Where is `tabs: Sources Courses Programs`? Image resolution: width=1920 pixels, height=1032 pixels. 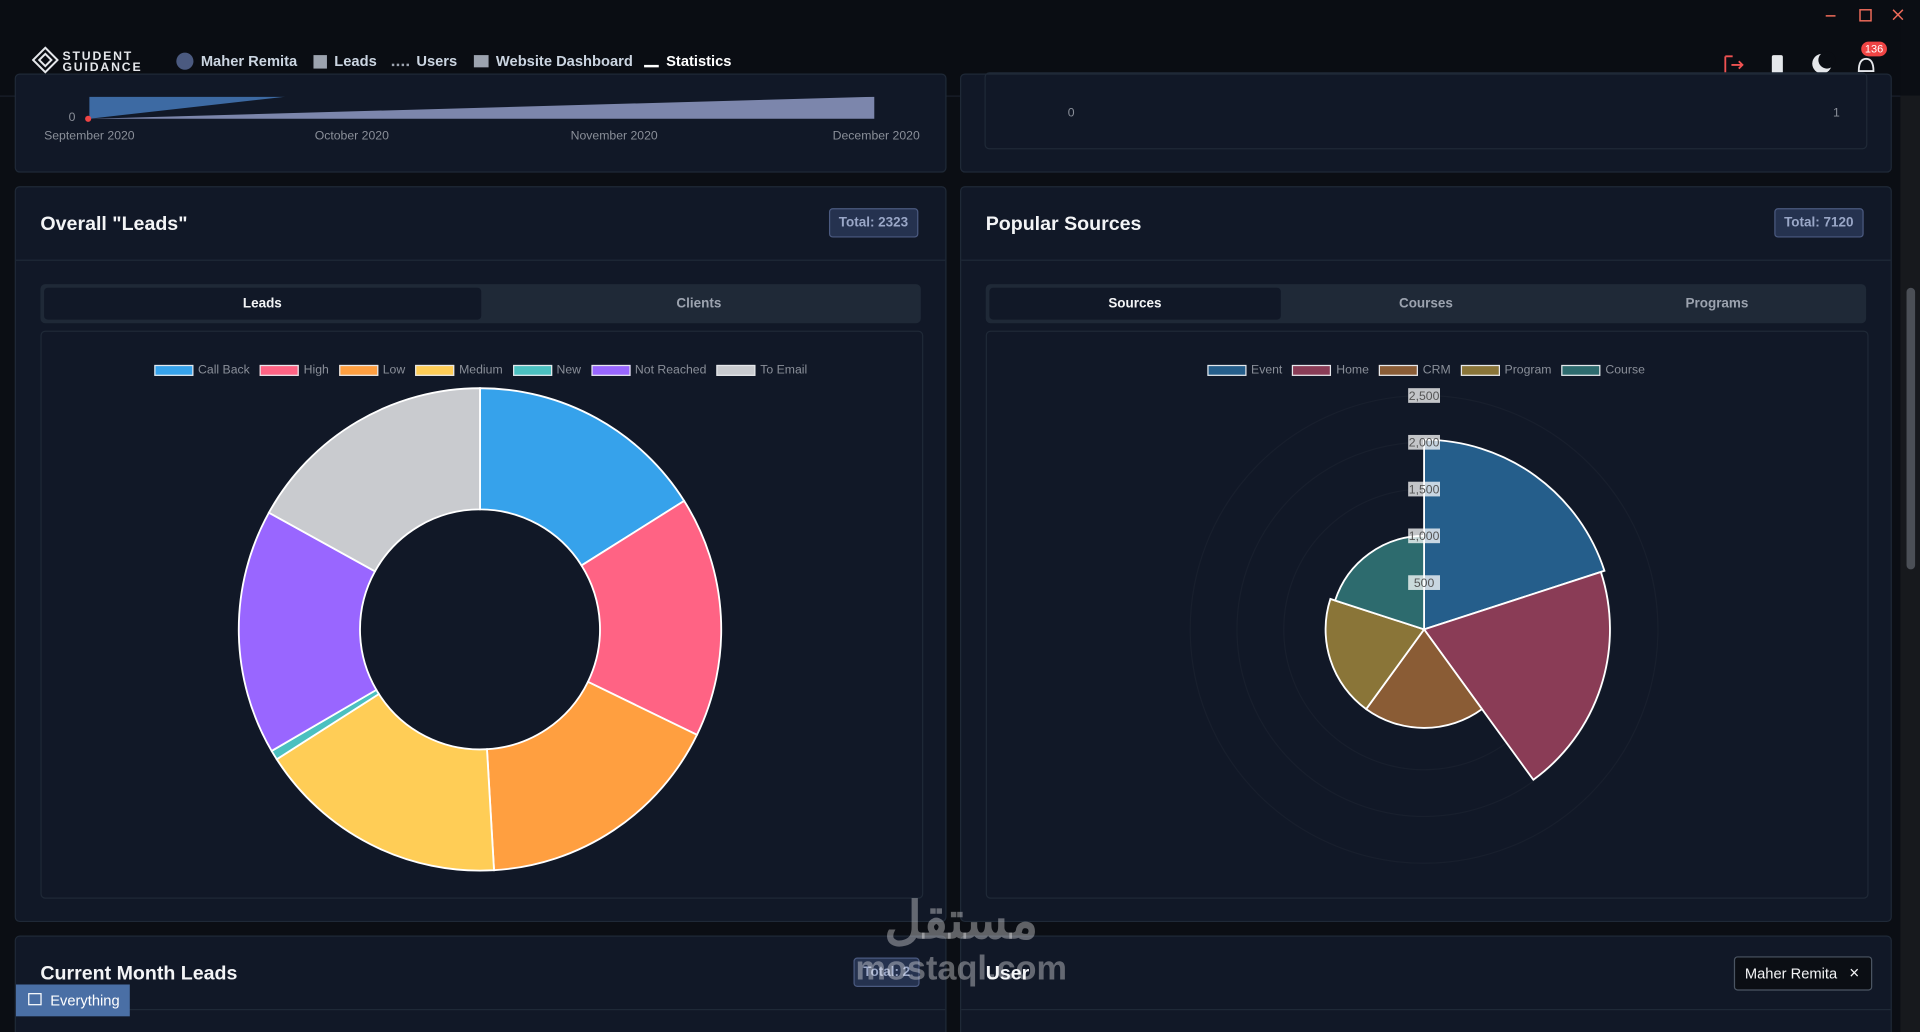 tabs: Sources Courses Programs is located at coordinates (1426, 304).